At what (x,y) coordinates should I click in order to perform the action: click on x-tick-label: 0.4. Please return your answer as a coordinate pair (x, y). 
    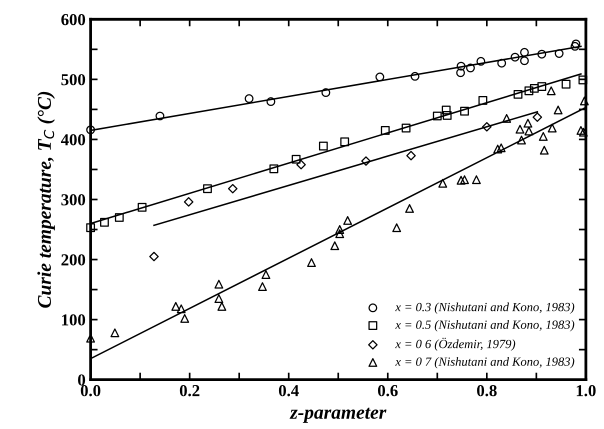
    Looking at the image, I should click on (288, 390).